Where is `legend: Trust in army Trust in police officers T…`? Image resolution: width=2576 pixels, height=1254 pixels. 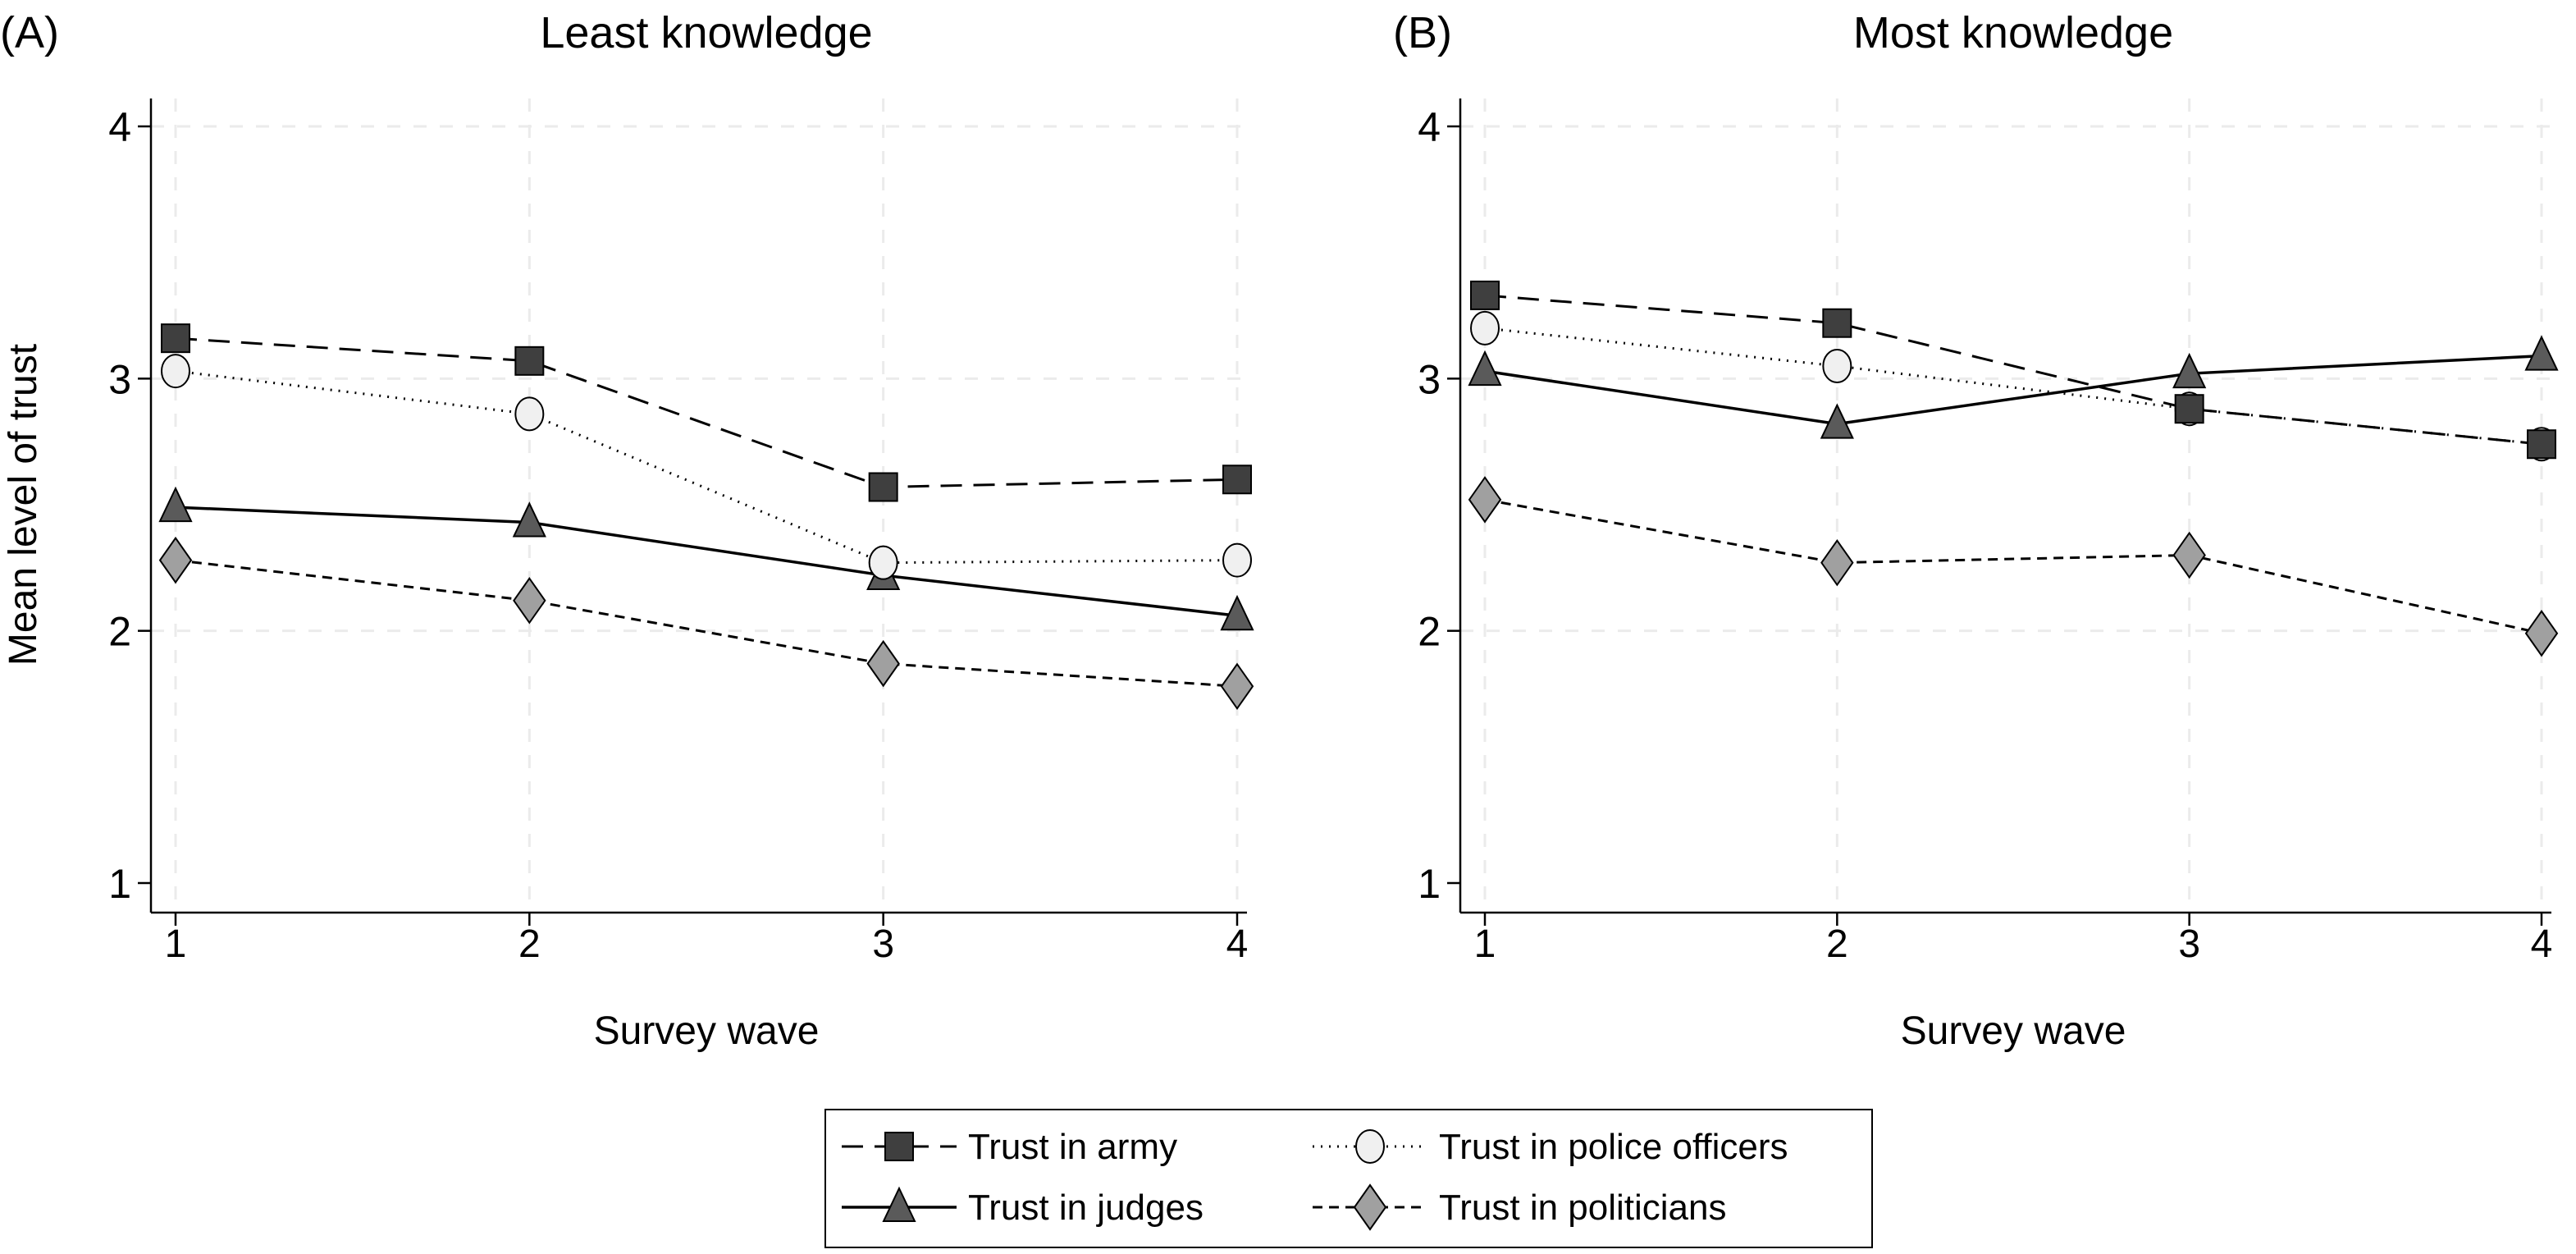 legend: Trust in army Trust in police officers T… is located at coordinates (1348, 1178).